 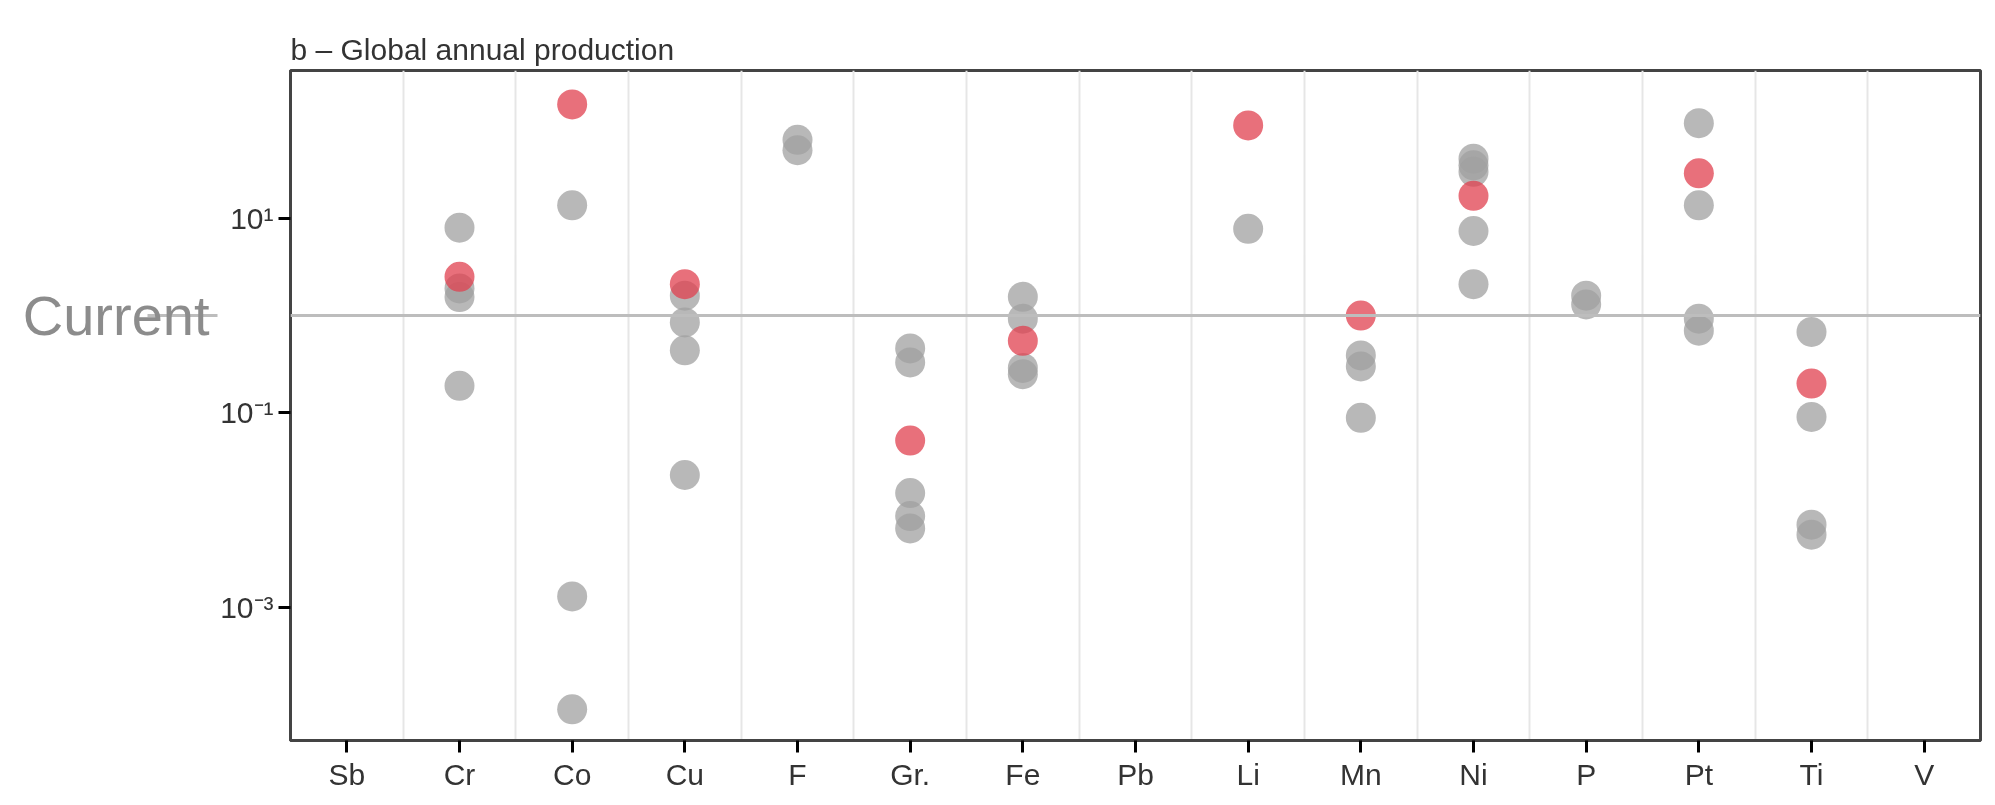 I want to click on x-tick-label: Cr, so click(x=459, y=774).